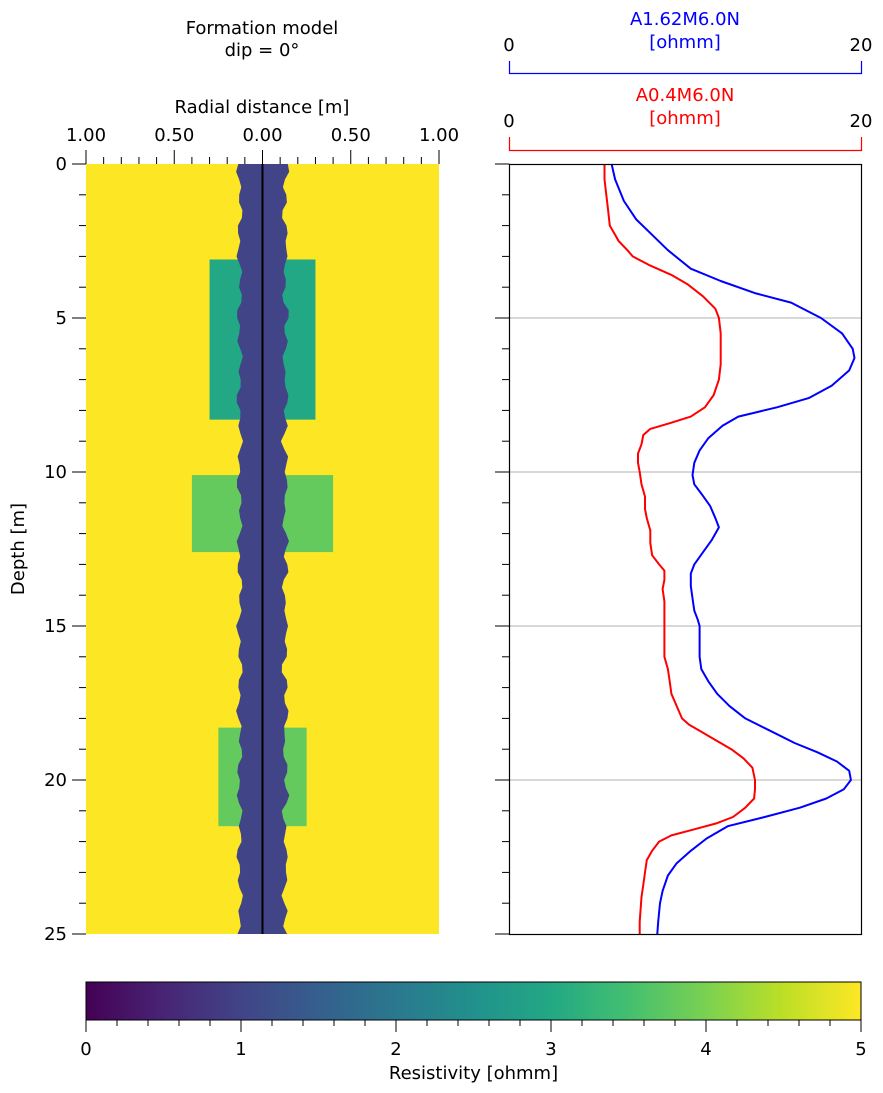 This screenshot has width=883, height=1093. What do you see at coordinates (861, 45) in the screenshot?
I see `blue-scale-max: 20` at bounding box center [861, 45].